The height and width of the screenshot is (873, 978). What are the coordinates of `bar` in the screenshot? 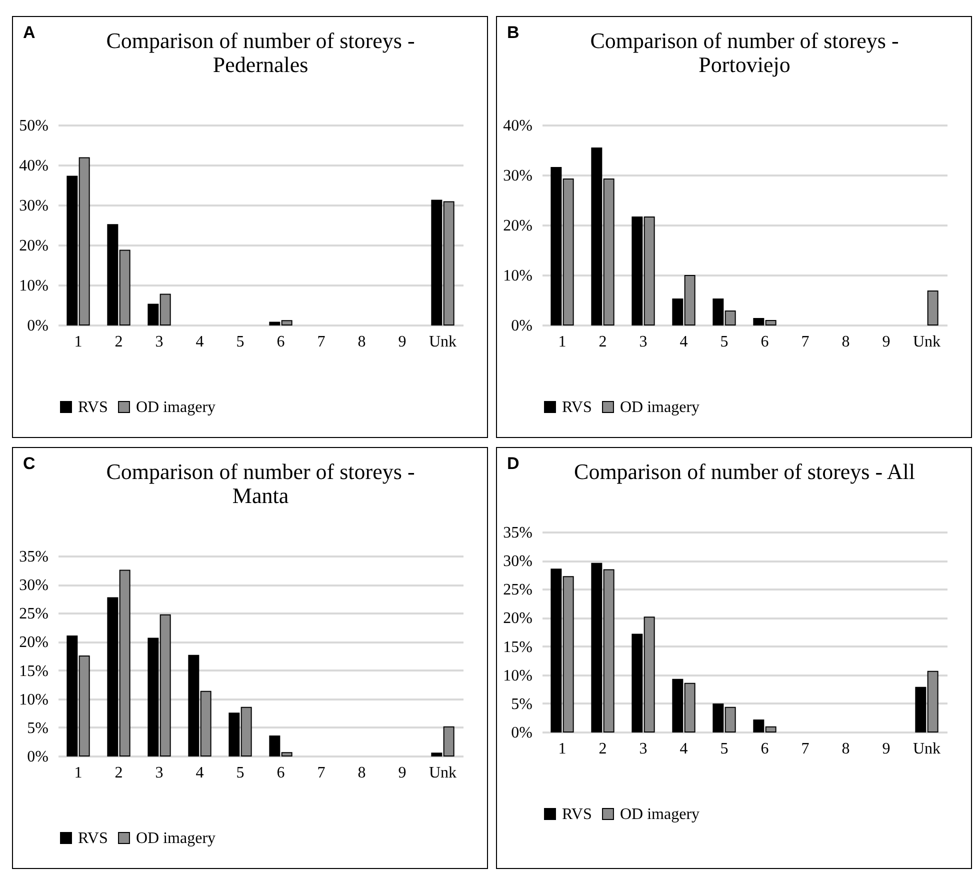 It's located at (932, 308).